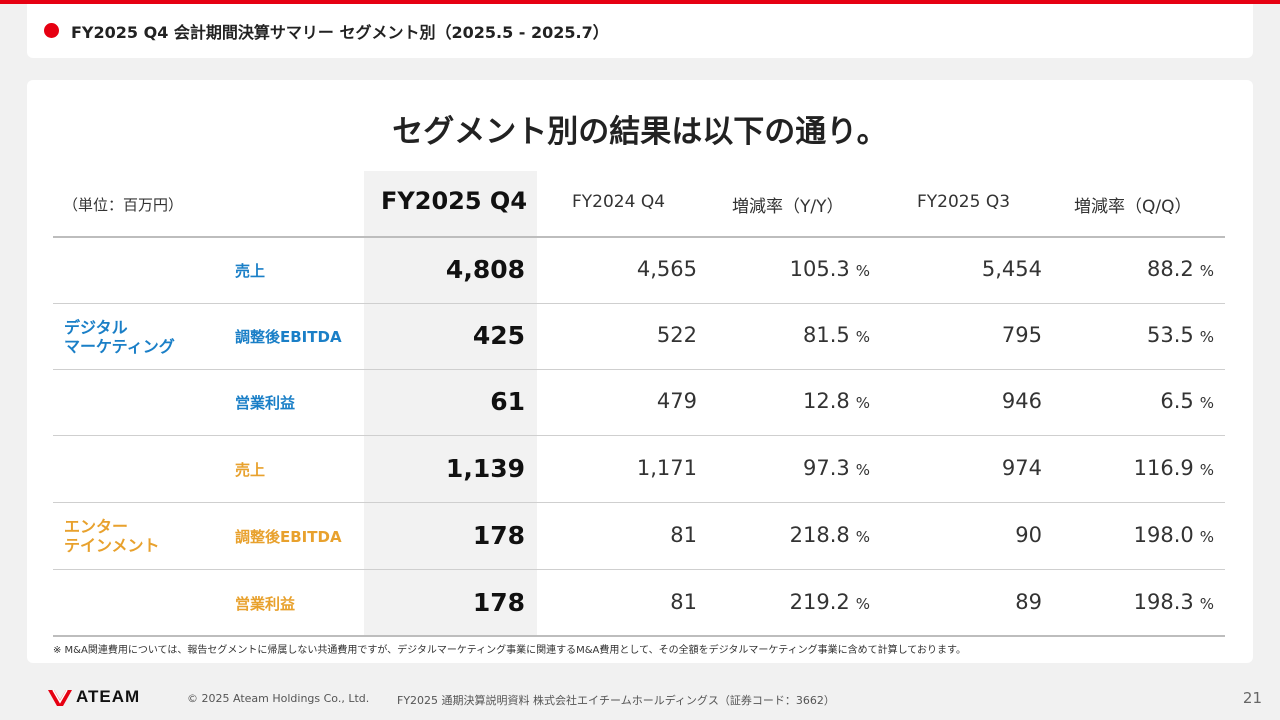  I want to click on cell-yoy: 219.2%, so click(830, 602).